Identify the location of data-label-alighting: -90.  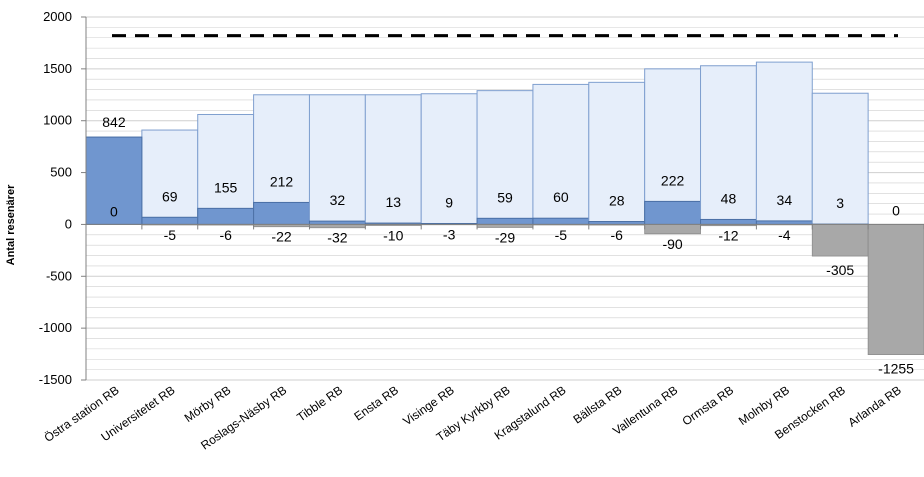
(672, 244).